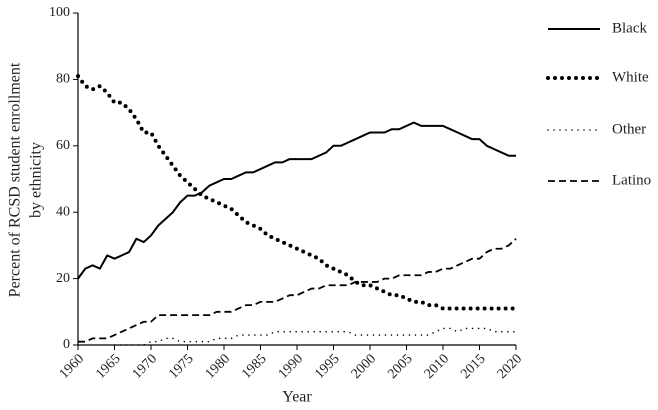 This screenshot has height=410, width=658. Describe the element at coordinates (437, 366) in the screenshot. I see `x-tick-label: 2010` at that location.